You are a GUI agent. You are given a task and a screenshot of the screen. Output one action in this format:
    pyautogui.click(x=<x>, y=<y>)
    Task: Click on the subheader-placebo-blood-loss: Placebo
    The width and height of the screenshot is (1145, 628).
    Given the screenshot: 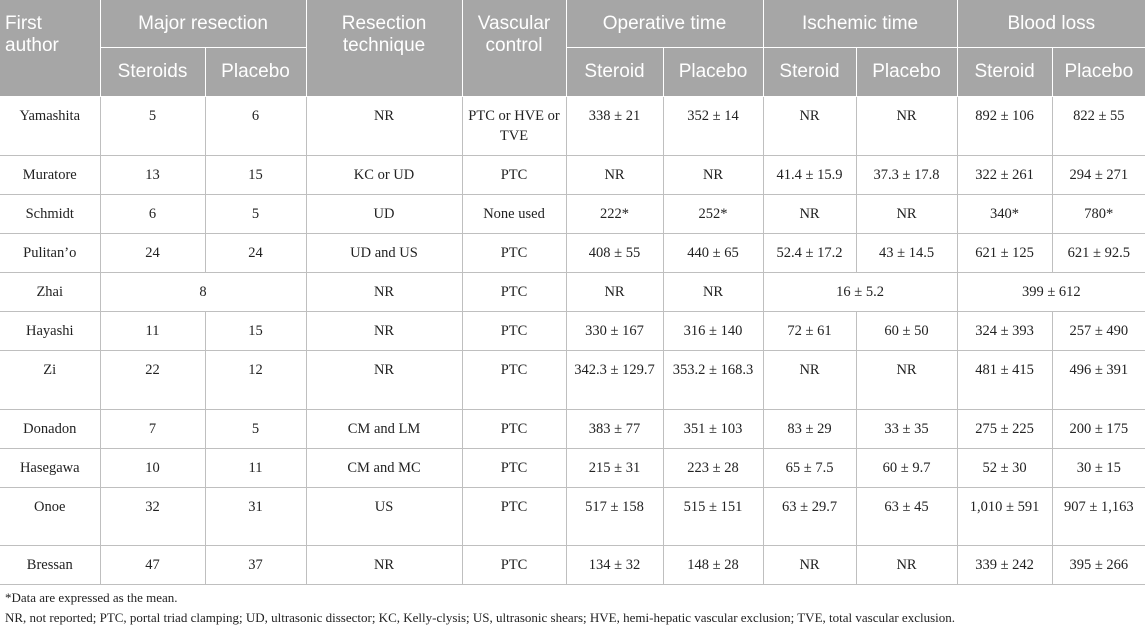 What is the action you would take?
    pyautogui.click(x=1098, y=72)
    